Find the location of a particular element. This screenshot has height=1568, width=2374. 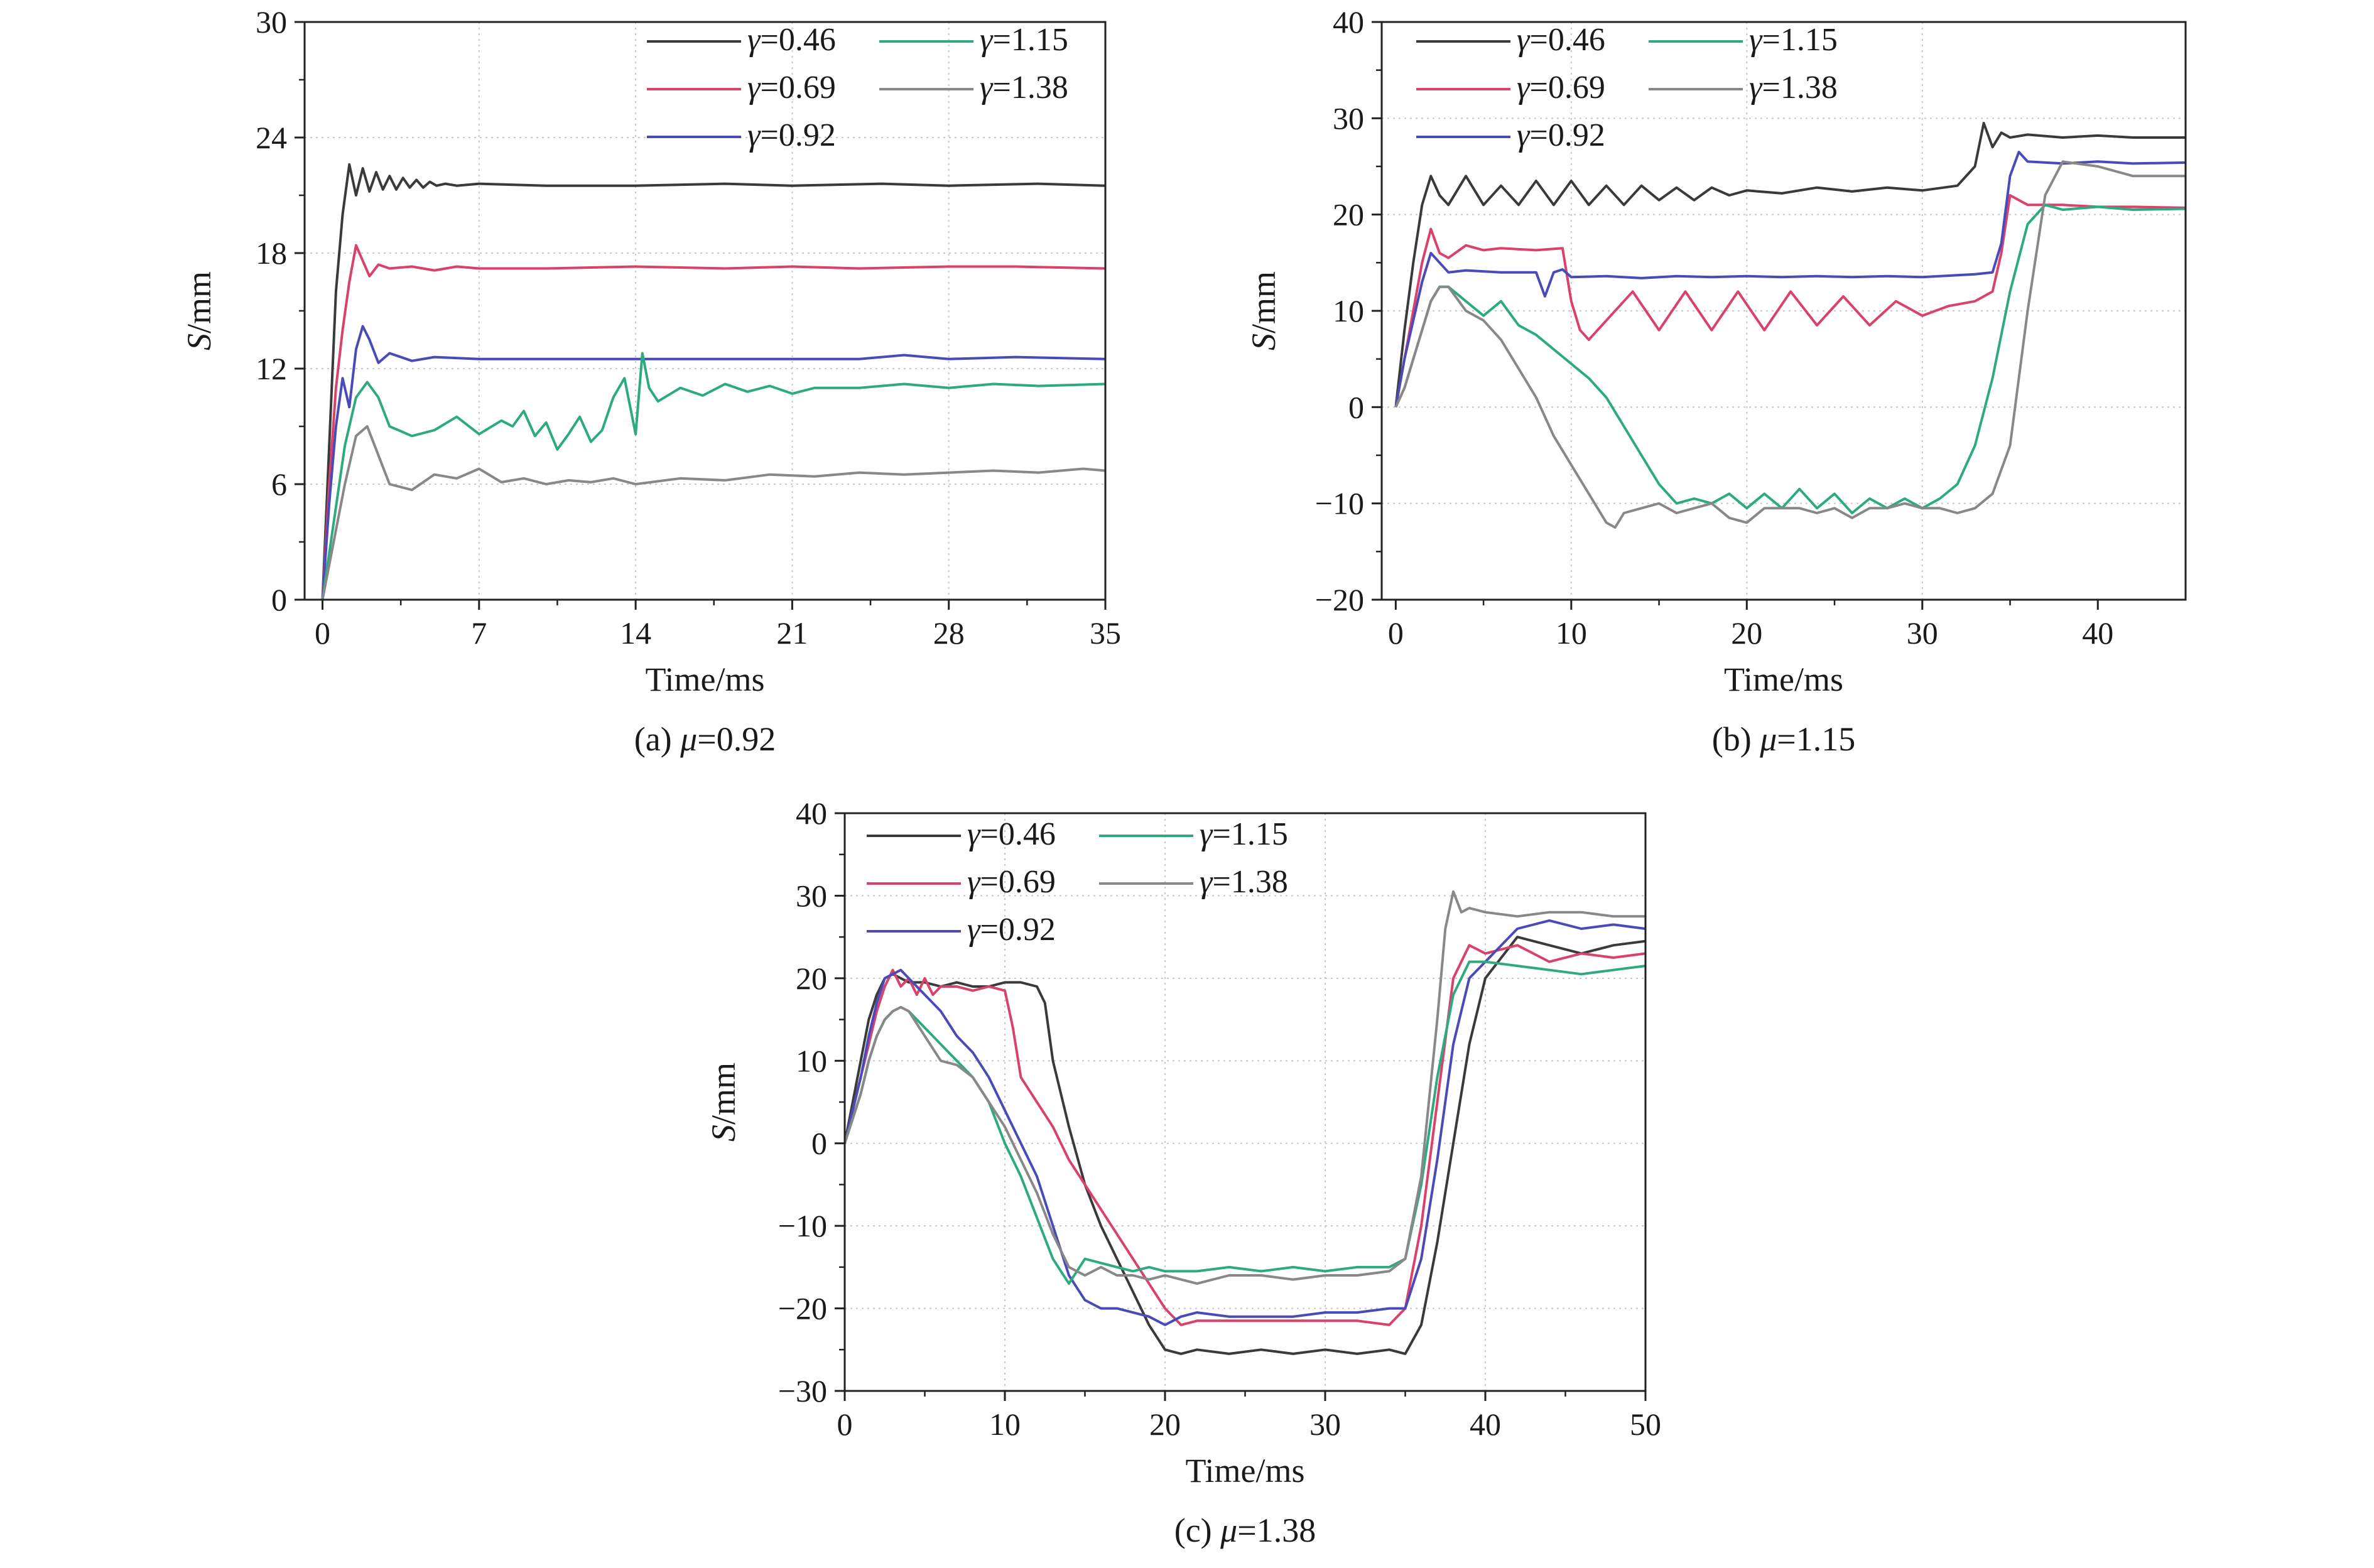

y-tick-label: −30 is located at coordinates (803, 1390).